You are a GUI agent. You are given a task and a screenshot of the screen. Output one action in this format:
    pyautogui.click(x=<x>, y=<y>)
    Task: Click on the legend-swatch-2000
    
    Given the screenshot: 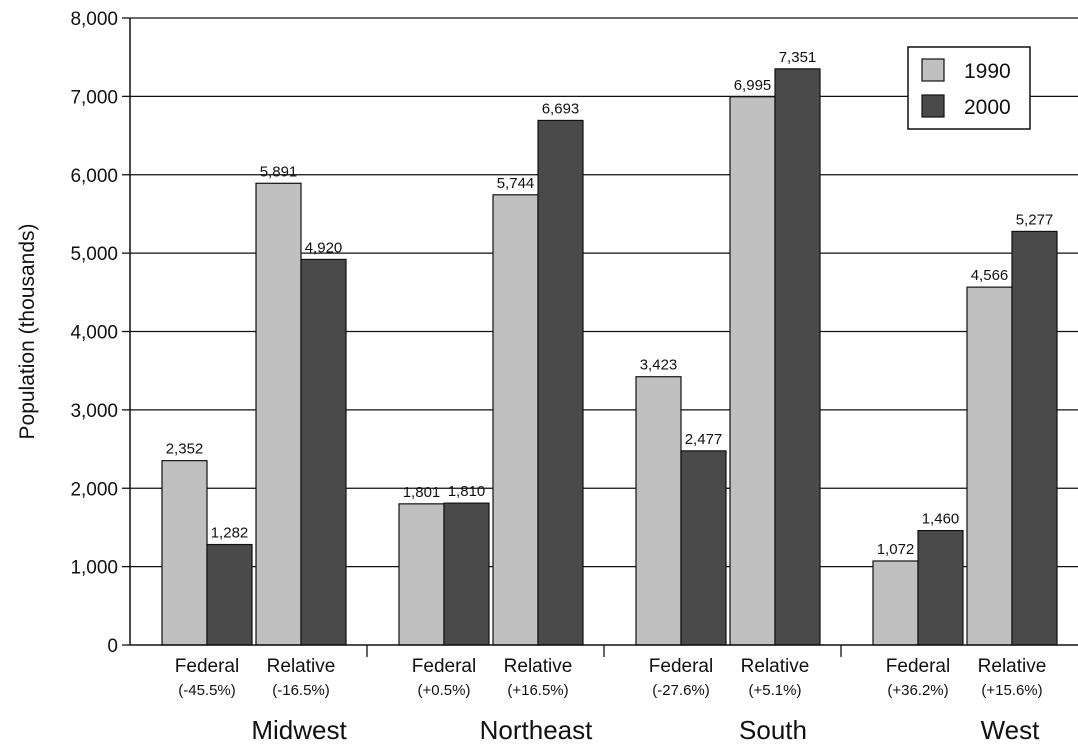 What is the action you would take?
    pyautogui.click(x=933, y=106)
    